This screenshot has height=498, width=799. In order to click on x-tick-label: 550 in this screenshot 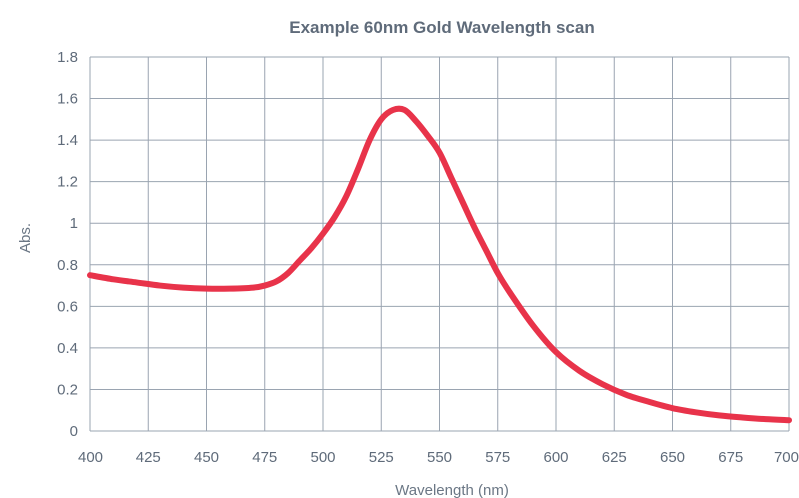, I will do `click(439, 457)`.